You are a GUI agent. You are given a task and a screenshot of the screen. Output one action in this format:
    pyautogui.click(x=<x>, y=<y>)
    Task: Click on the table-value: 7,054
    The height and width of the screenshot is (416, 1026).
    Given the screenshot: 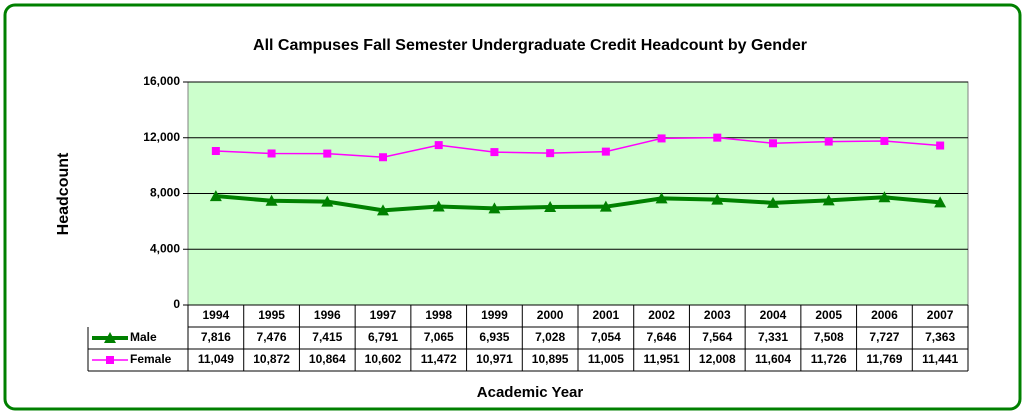 What is the action you would take?
    pyautogui.click(x=606, y=337)
    